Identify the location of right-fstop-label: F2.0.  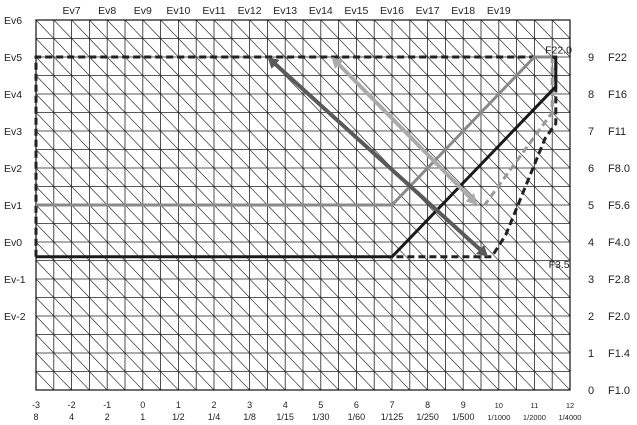
(619, 317).